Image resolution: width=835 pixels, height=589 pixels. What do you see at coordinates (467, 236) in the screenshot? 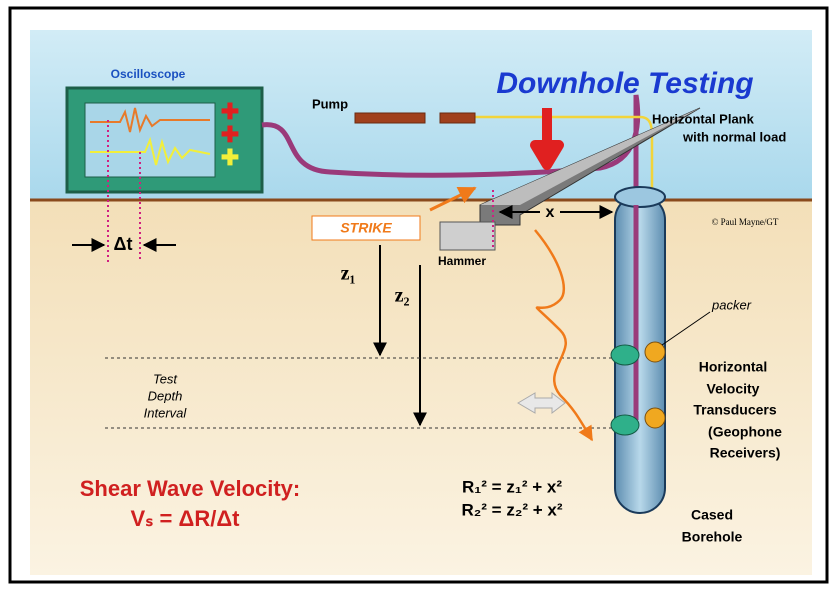
I see `hammer` at bounding box center [467, 236].